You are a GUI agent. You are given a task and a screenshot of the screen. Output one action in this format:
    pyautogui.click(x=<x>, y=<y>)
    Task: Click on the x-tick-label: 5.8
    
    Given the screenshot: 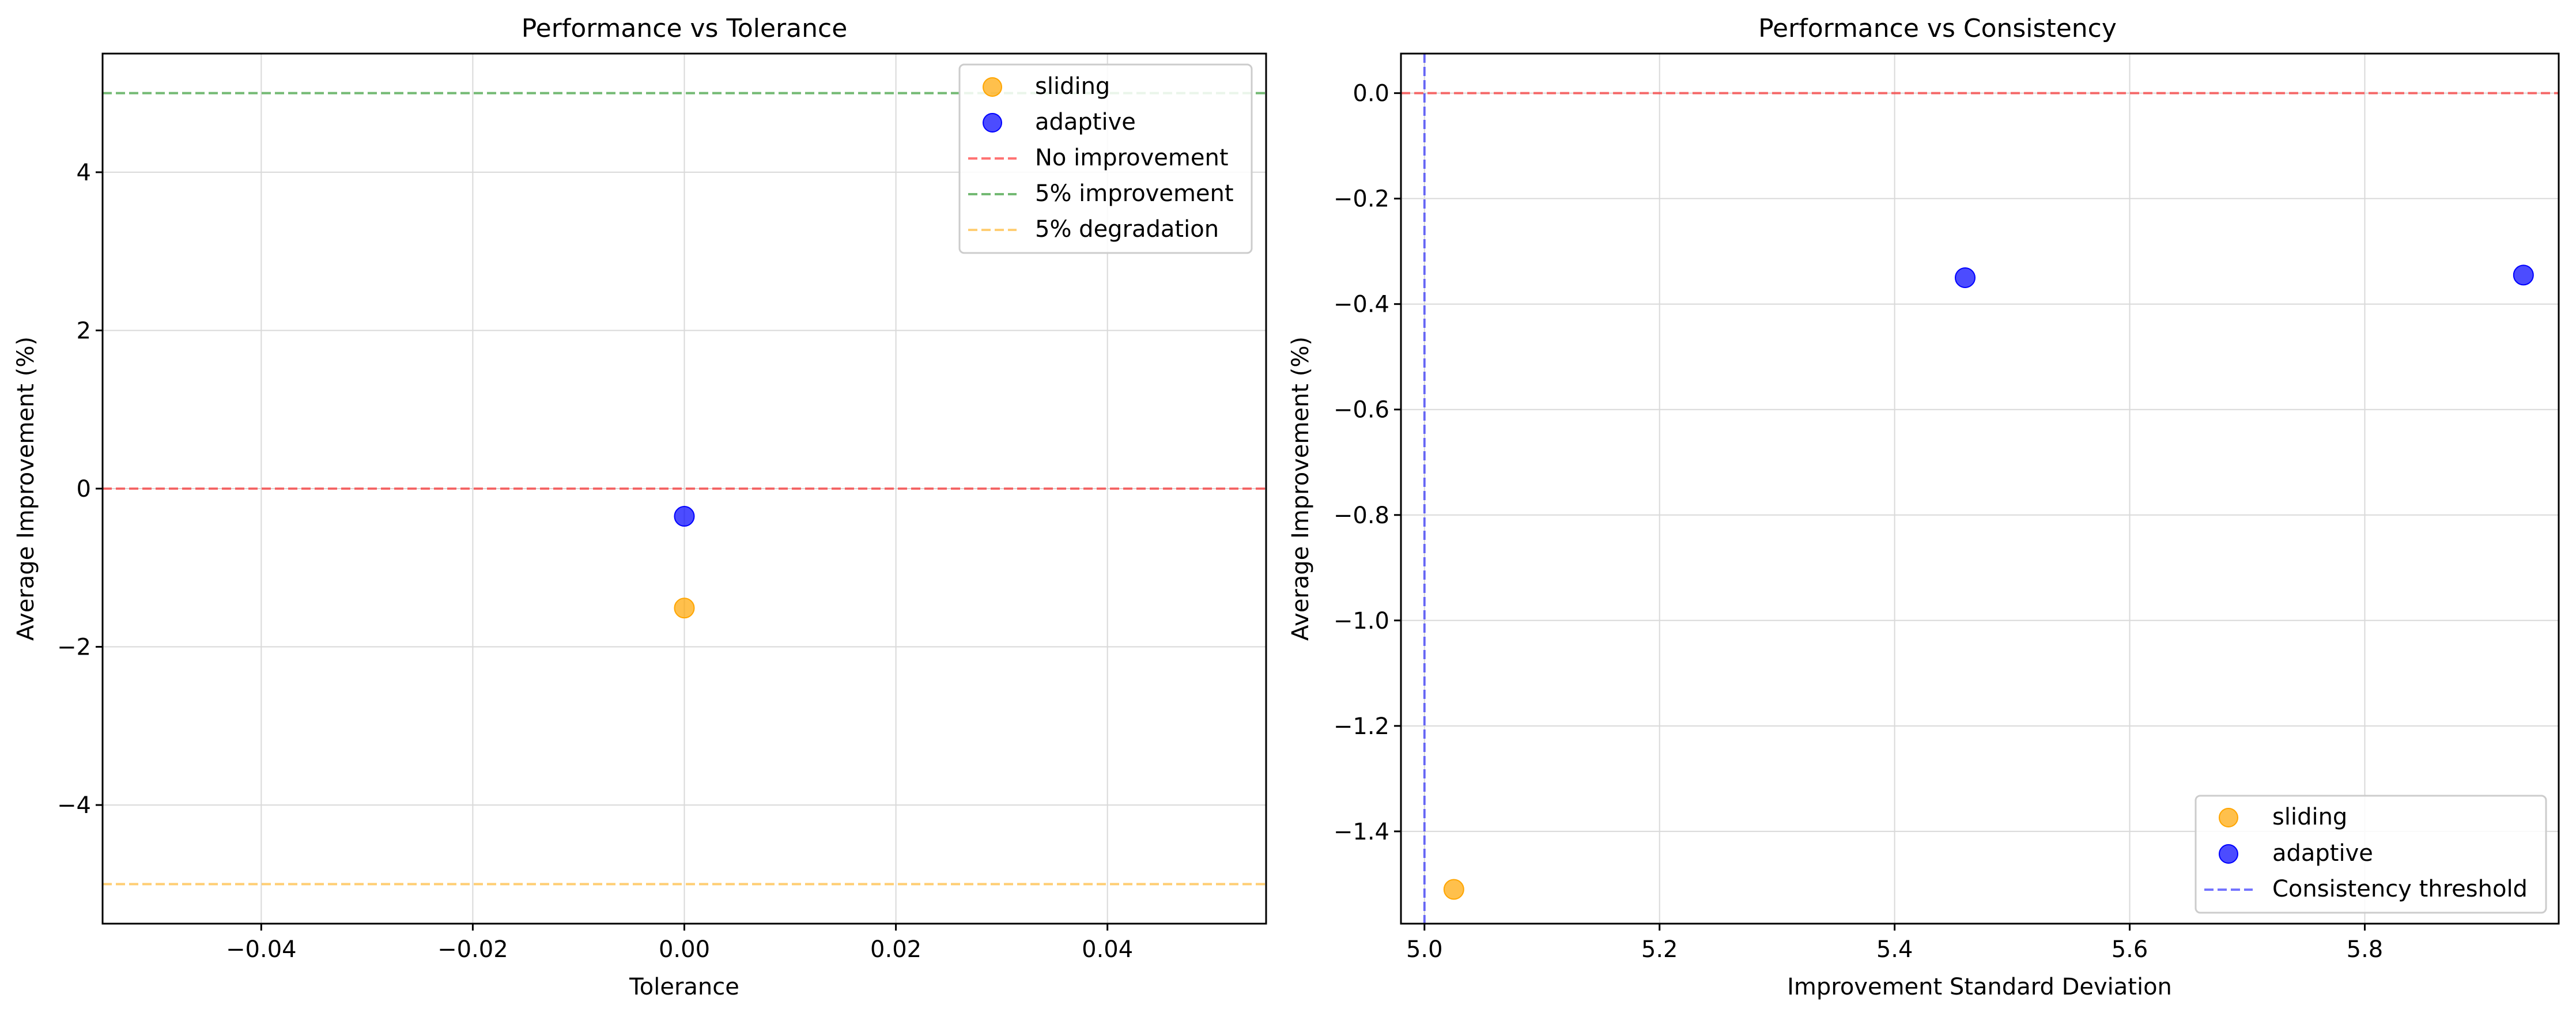 What is the action you would take?
    pyautogui.click(x=2366, y=949)
    